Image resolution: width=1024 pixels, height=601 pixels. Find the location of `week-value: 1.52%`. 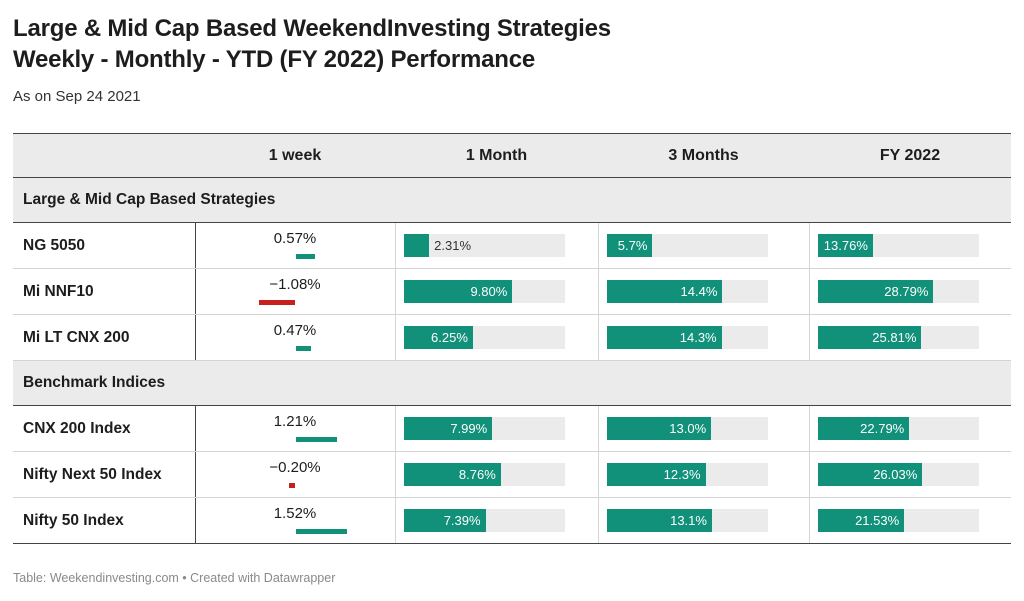

week-value: 1.52% is located at coordinates (295, 513).